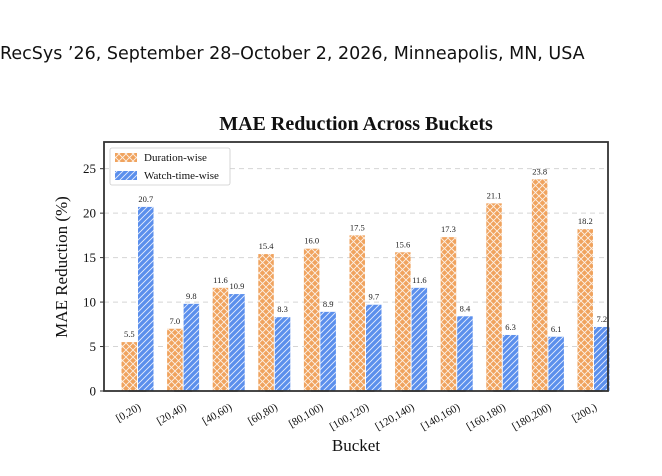 Image resolution: width=662 pixels, height=476 pixels. I want to click on bar-watch-time-wise-160-180-hatch, so click(510, 362).